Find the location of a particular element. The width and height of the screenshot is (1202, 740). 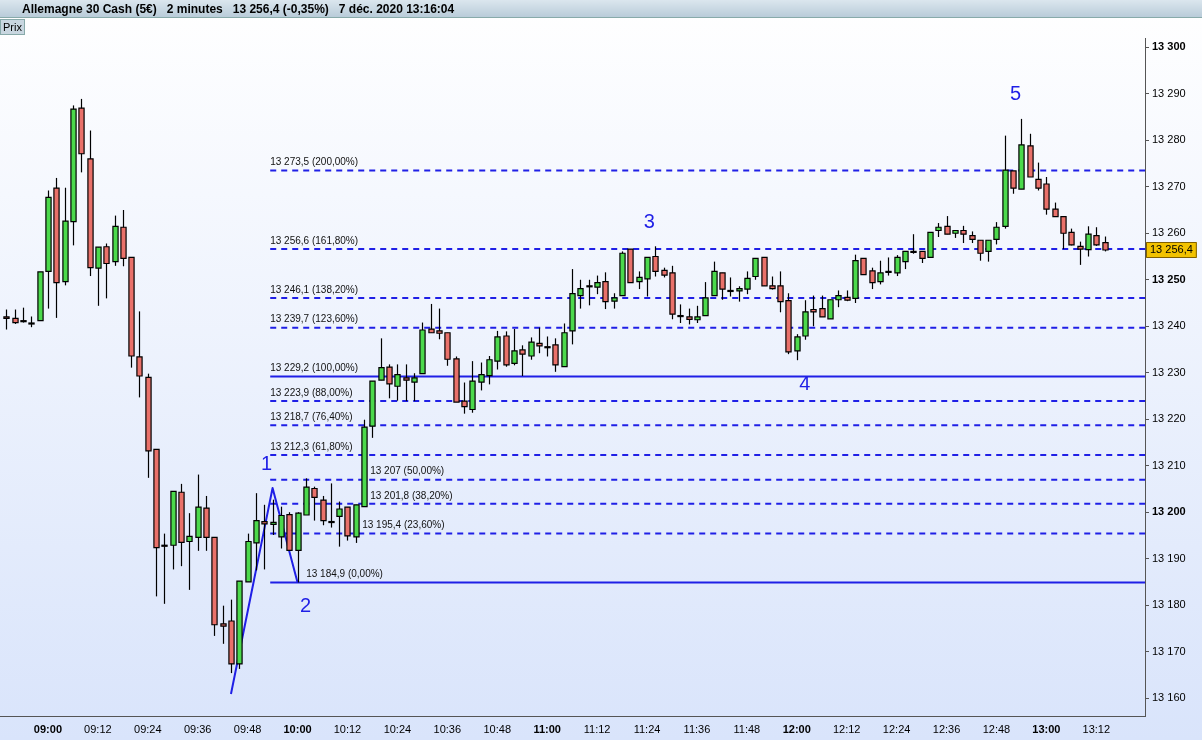

x-tick-label: 13:00 is located at coordinates (1046, 729).